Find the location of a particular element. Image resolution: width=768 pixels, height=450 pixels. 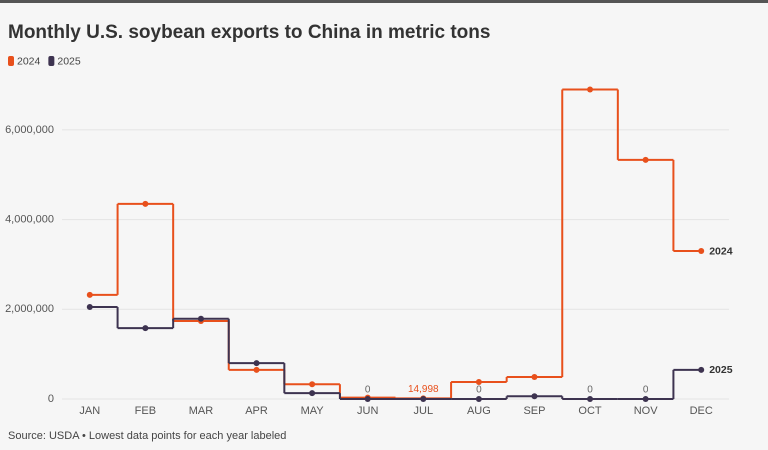

x-tick-label: APR is located at coordinates (256, 411).